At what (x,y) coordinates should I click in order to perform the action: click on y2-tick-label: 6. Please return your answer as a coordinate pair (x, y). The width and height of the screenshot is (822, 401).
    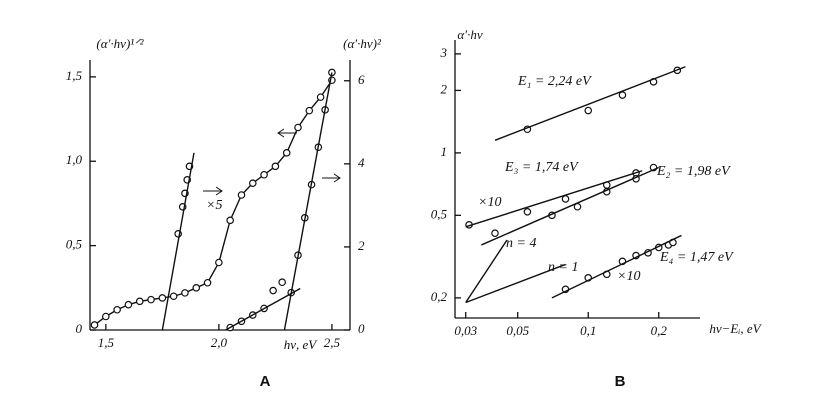
    Looking at the image, I should click on (361, 79).